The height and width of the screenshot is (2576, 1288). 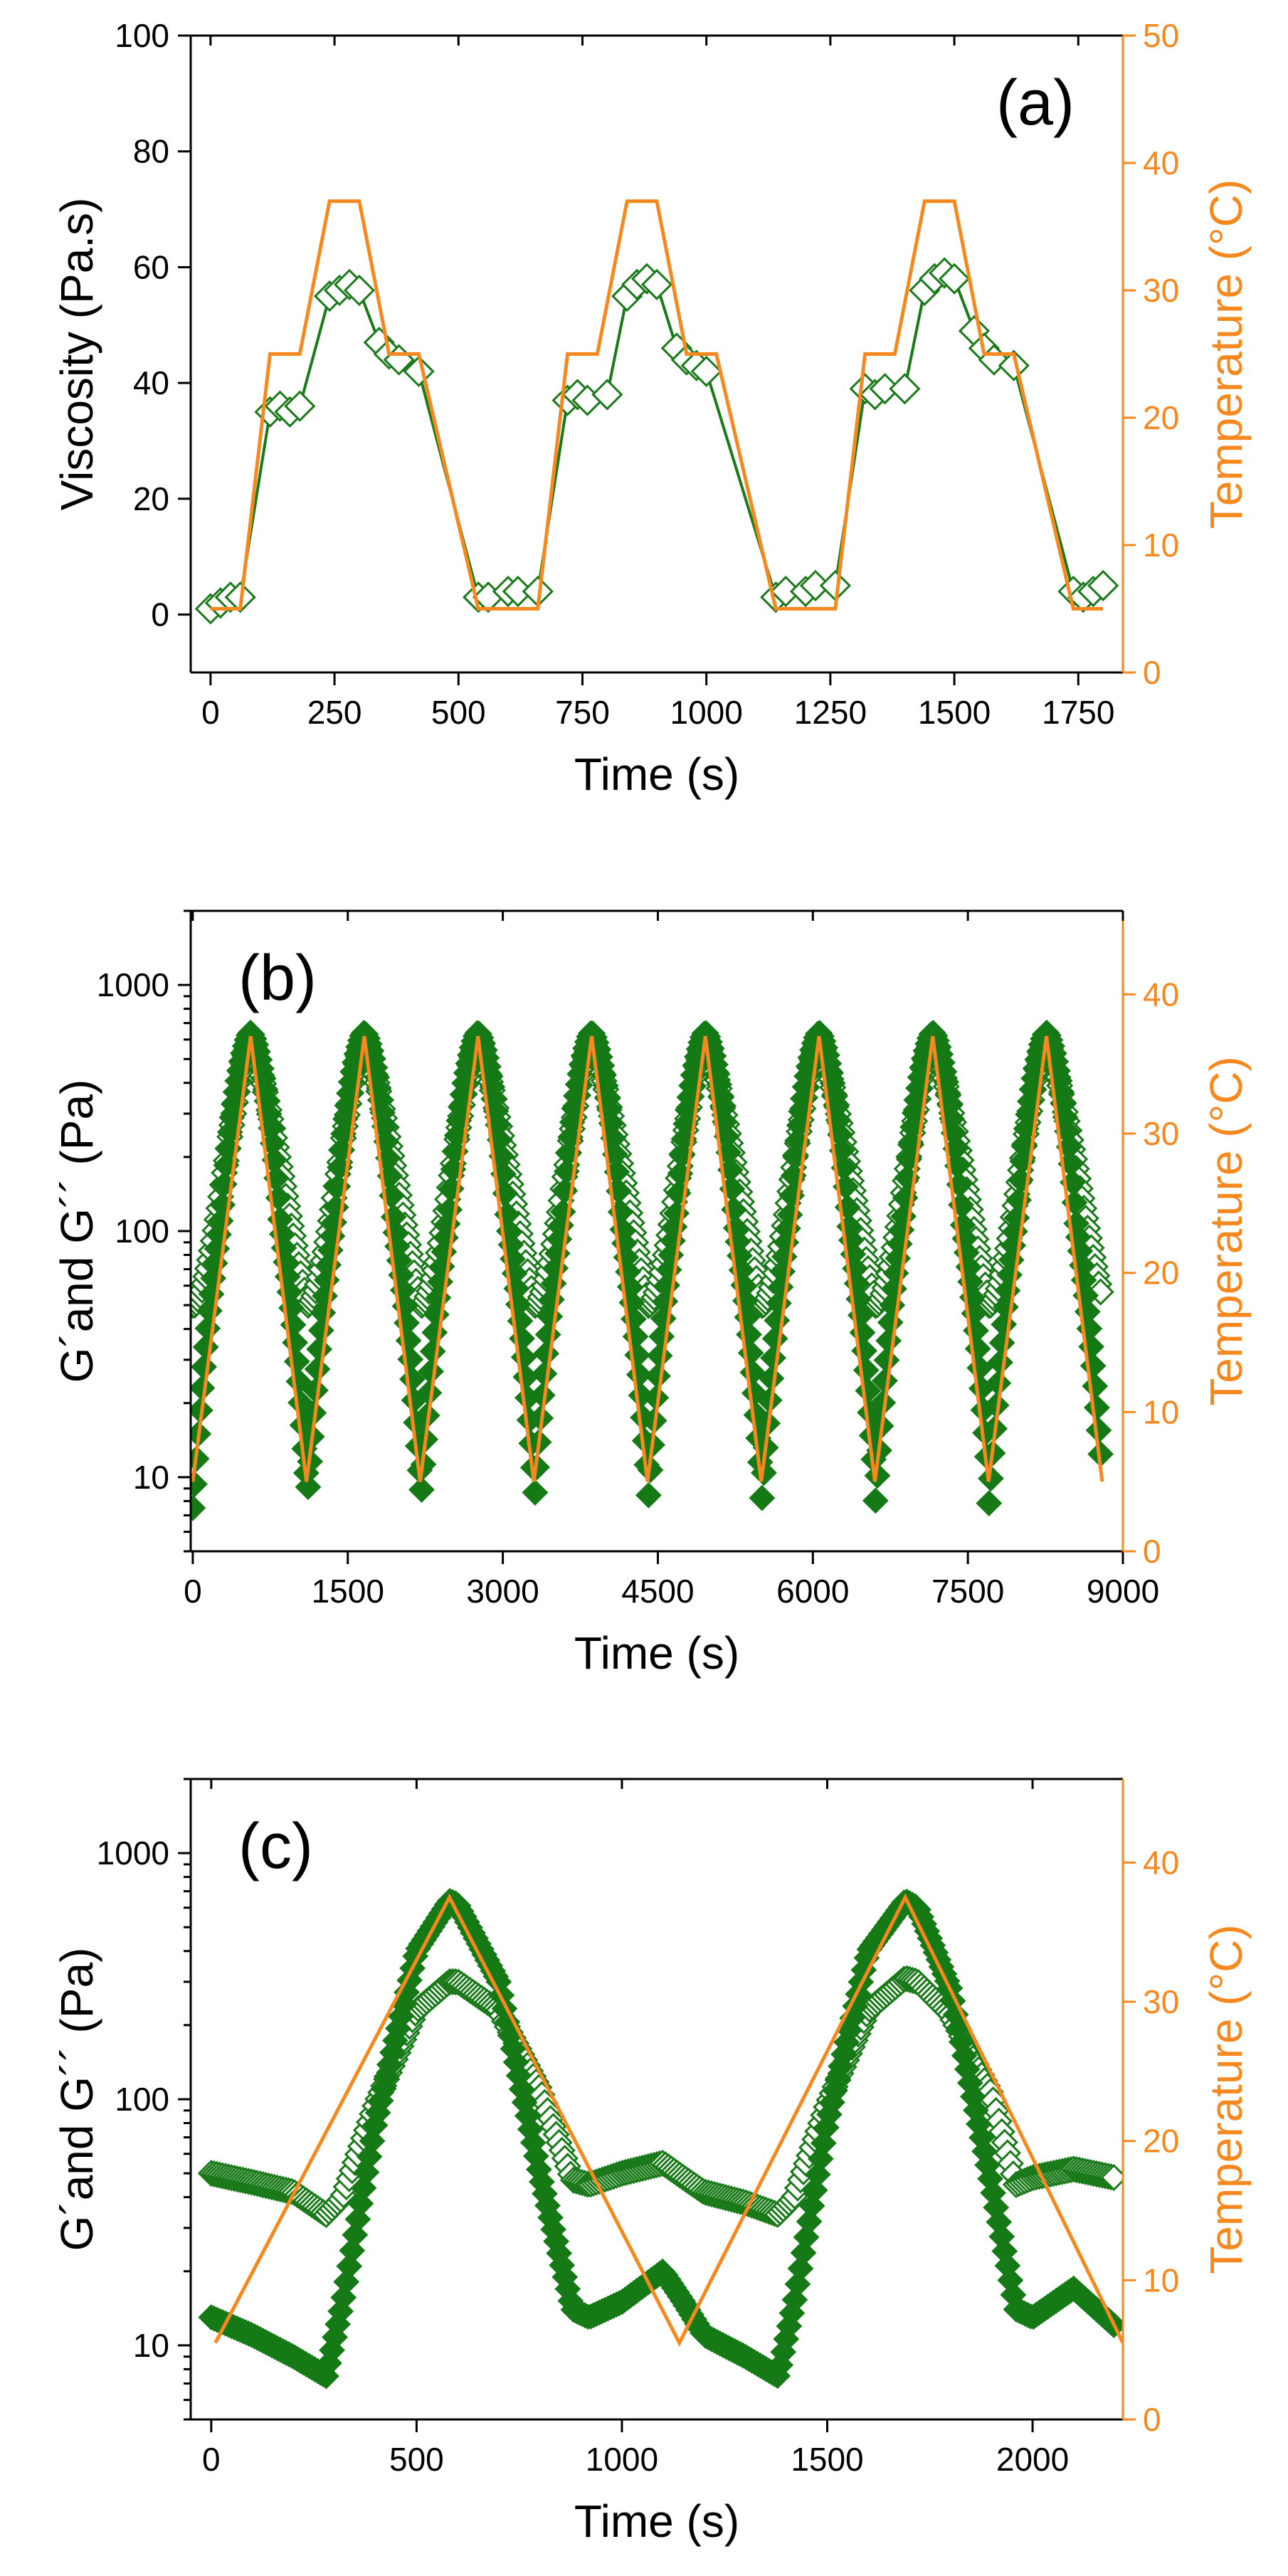 What do you see at coordinates (830, 712) in the screenshot?
I see `x-tick-label: 1250` at bounding box center [830, 712].